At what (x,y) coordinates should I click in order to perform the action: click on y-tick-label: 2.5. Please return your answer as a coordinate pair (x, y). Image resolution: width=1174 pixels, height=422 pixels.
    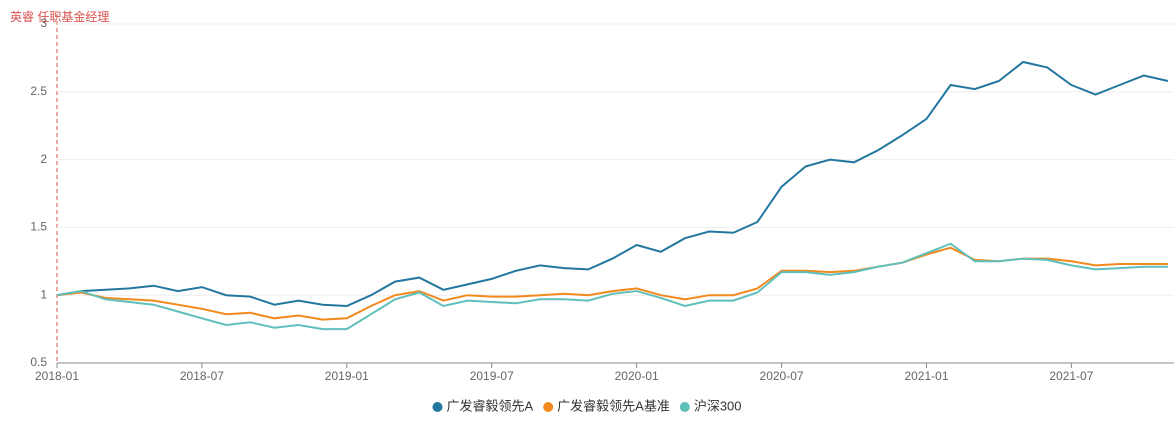
    Looking at the image, I should click on (38, 91).